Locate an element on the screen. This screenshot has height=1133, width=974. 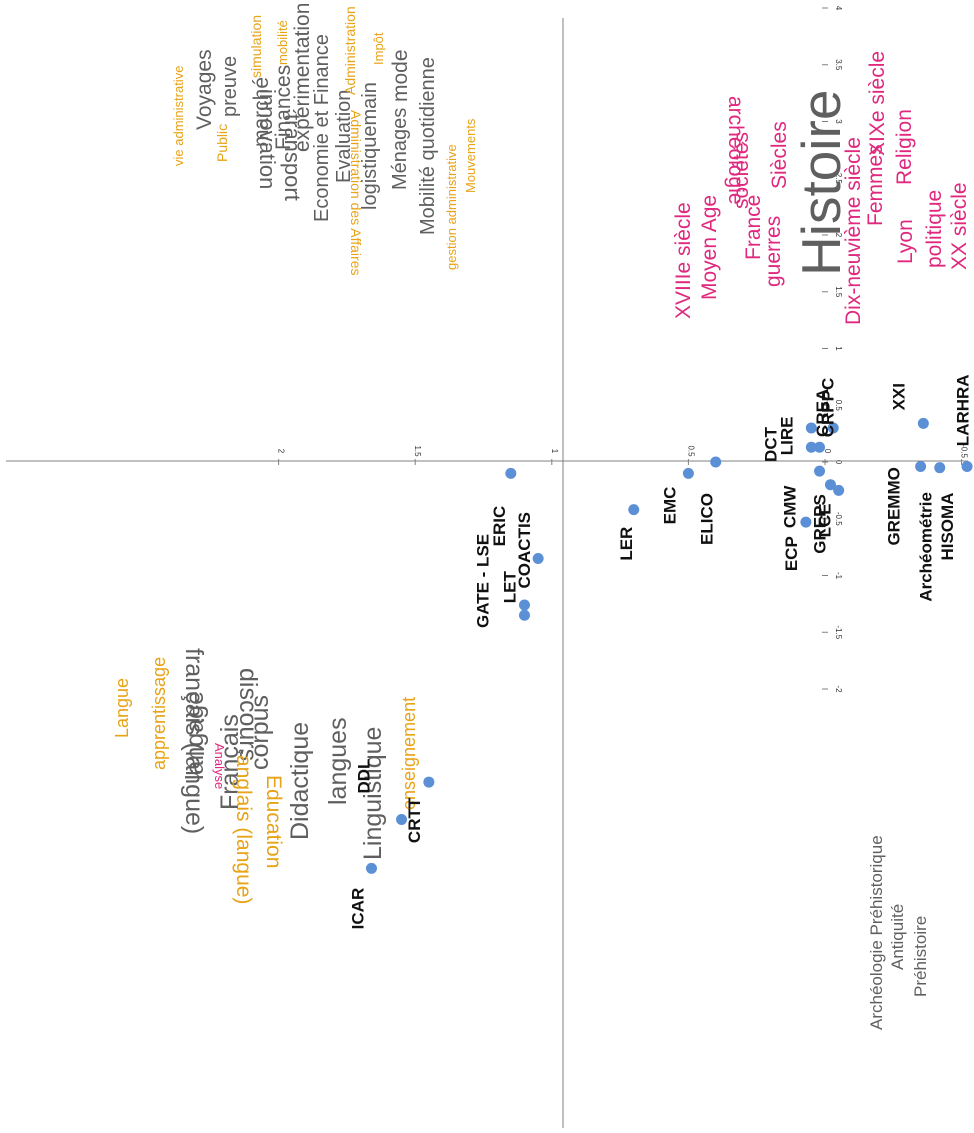
word-francais-langue: français (langue) is located at coordinates (194, 741).